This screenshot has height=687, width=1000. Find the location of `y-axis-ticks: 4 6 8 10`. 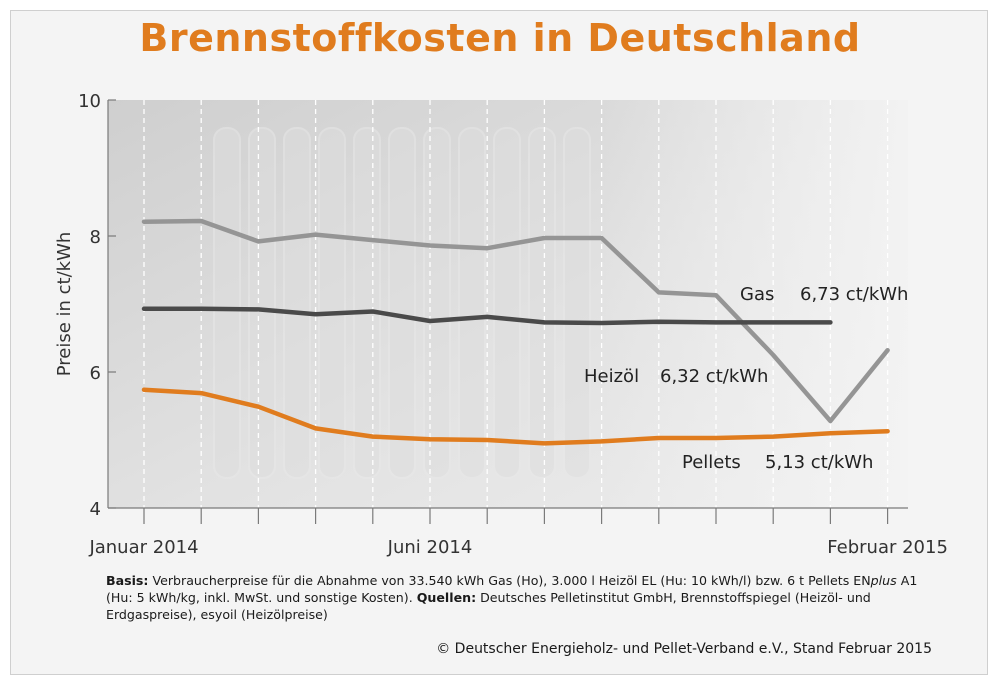

y-axis-ticks: 4 6 8 10 is located at coordinates (97, 305).